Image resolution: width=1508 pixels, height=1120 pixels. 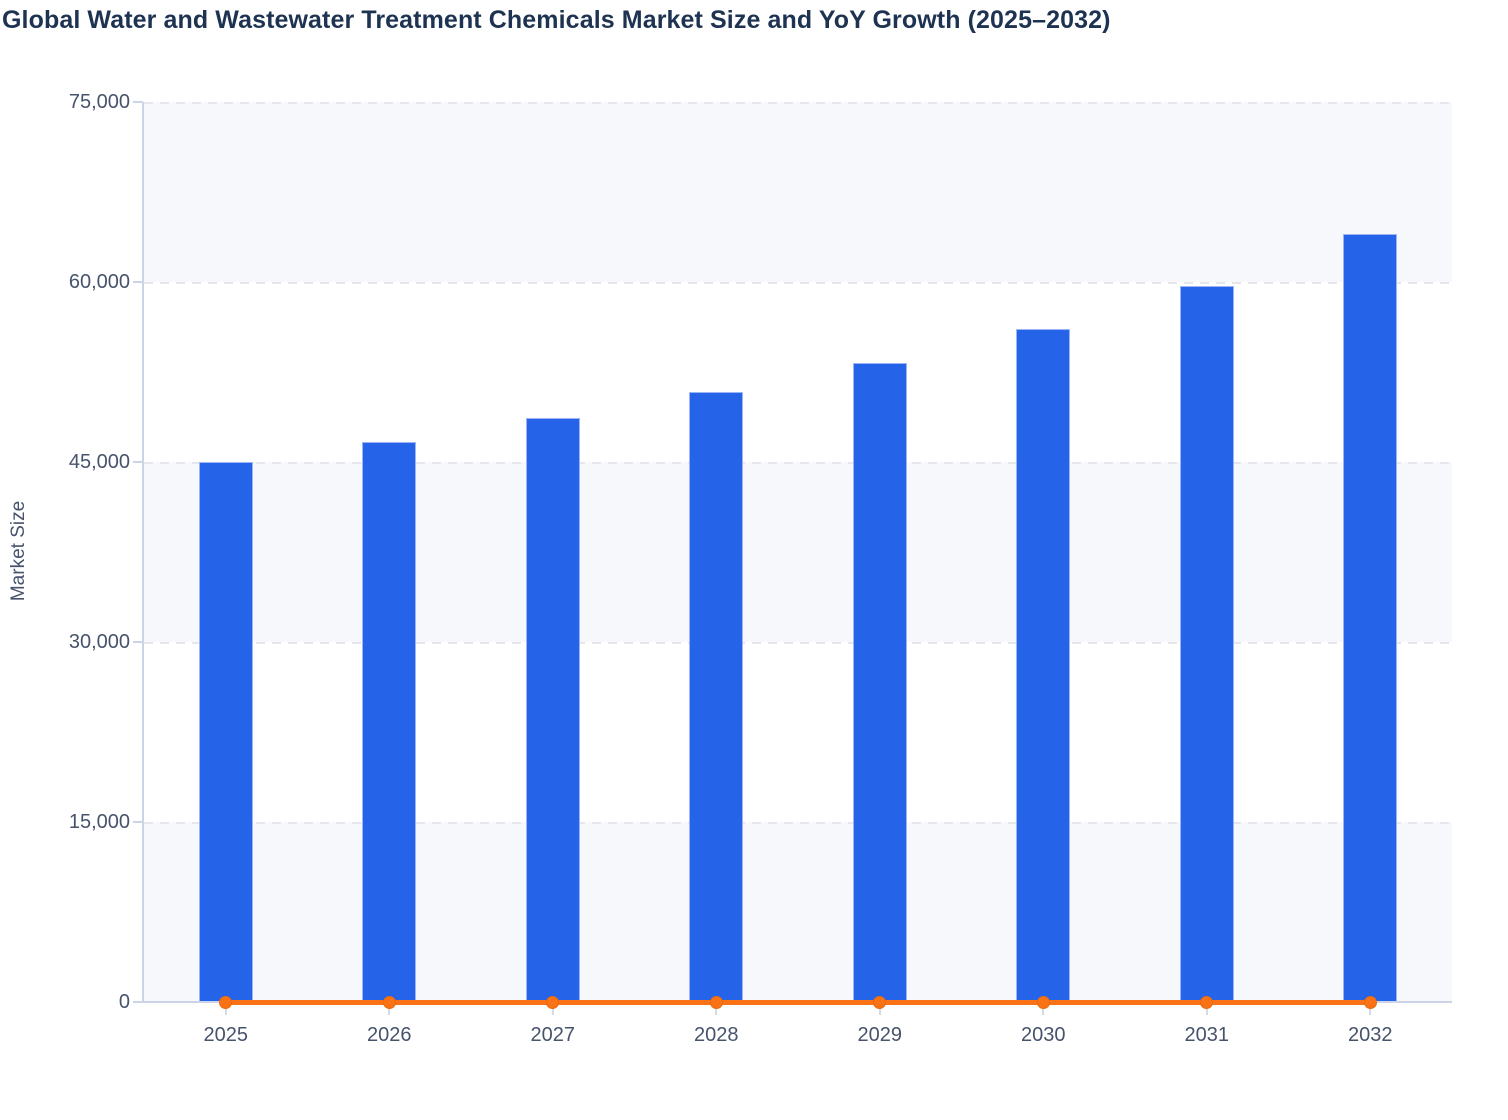 I want to click on yoy-marker-2028, so click(x=716, y=1002).